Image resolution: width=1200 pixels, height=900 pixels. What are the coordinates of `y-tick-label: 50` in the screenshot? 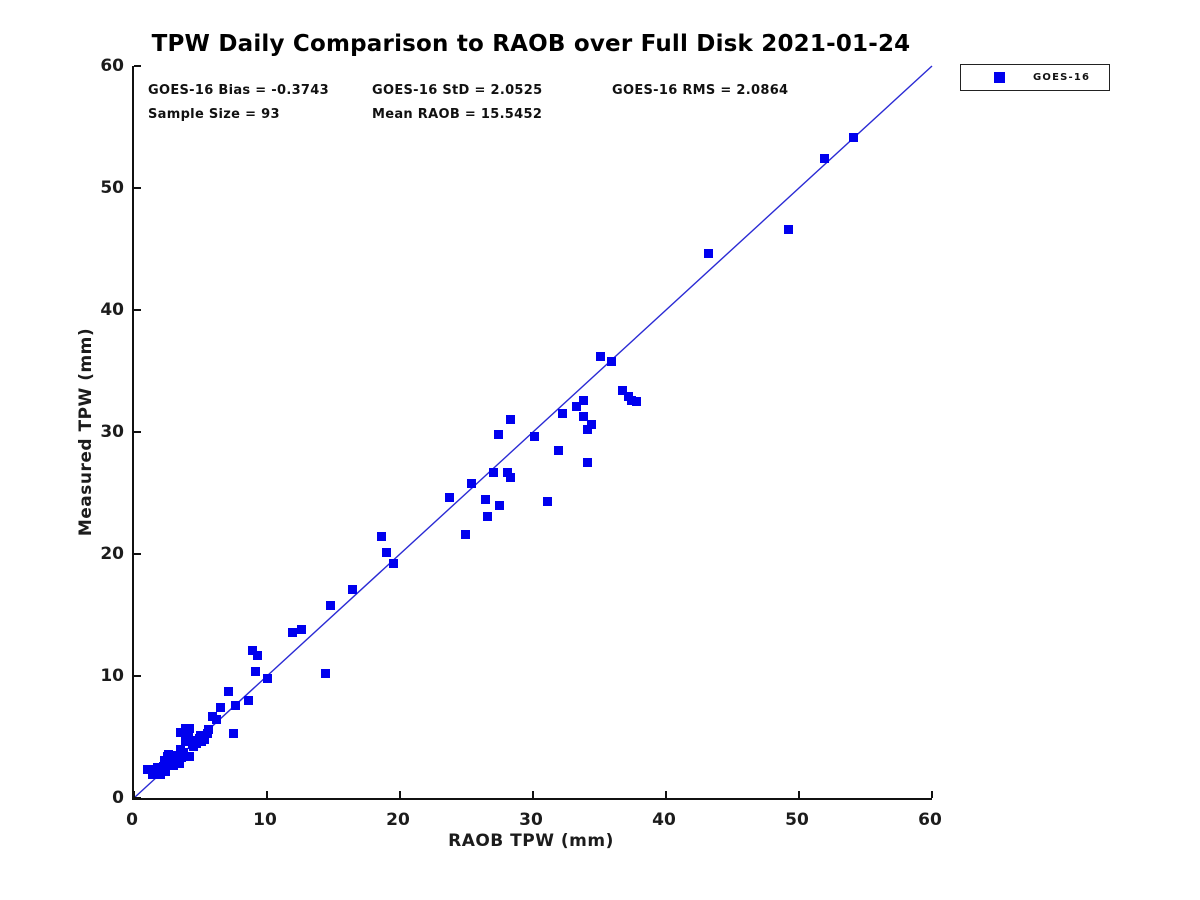 It's located at (112, 188).